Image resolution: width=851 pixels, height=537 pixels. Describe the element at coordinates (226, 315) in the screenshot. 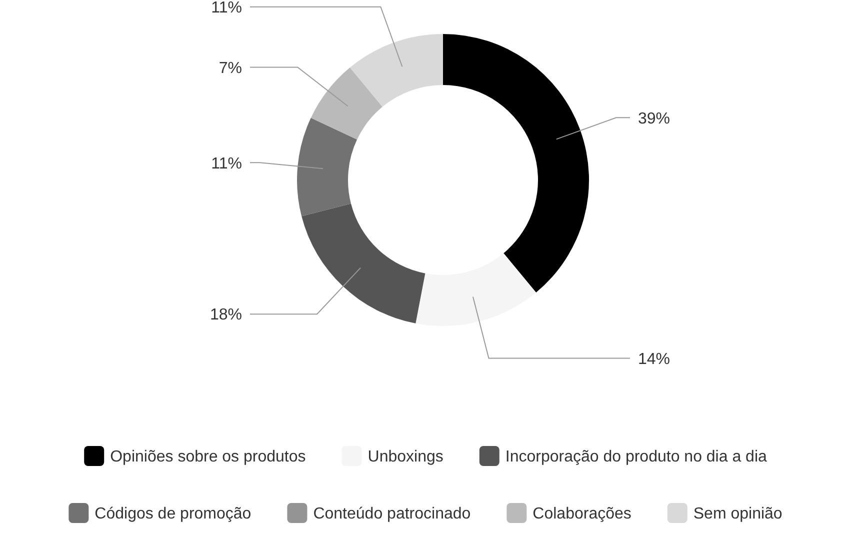

I see `data-label: 18%` at that location.